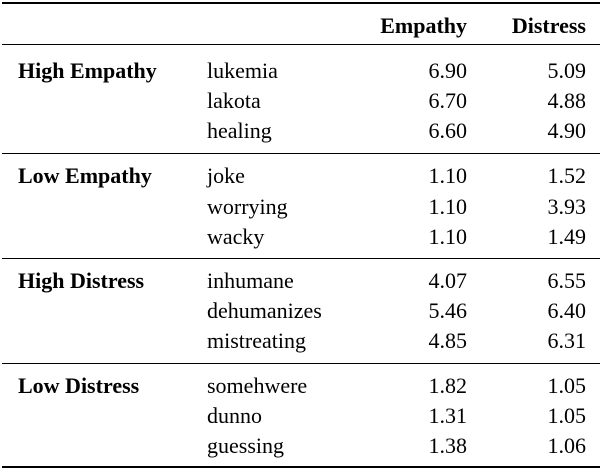 This screenshot has height=470, width=602. Describe the element at coordinates (448, 100) in the screenshot. I see `empathy-cell: 6.70` at that location.